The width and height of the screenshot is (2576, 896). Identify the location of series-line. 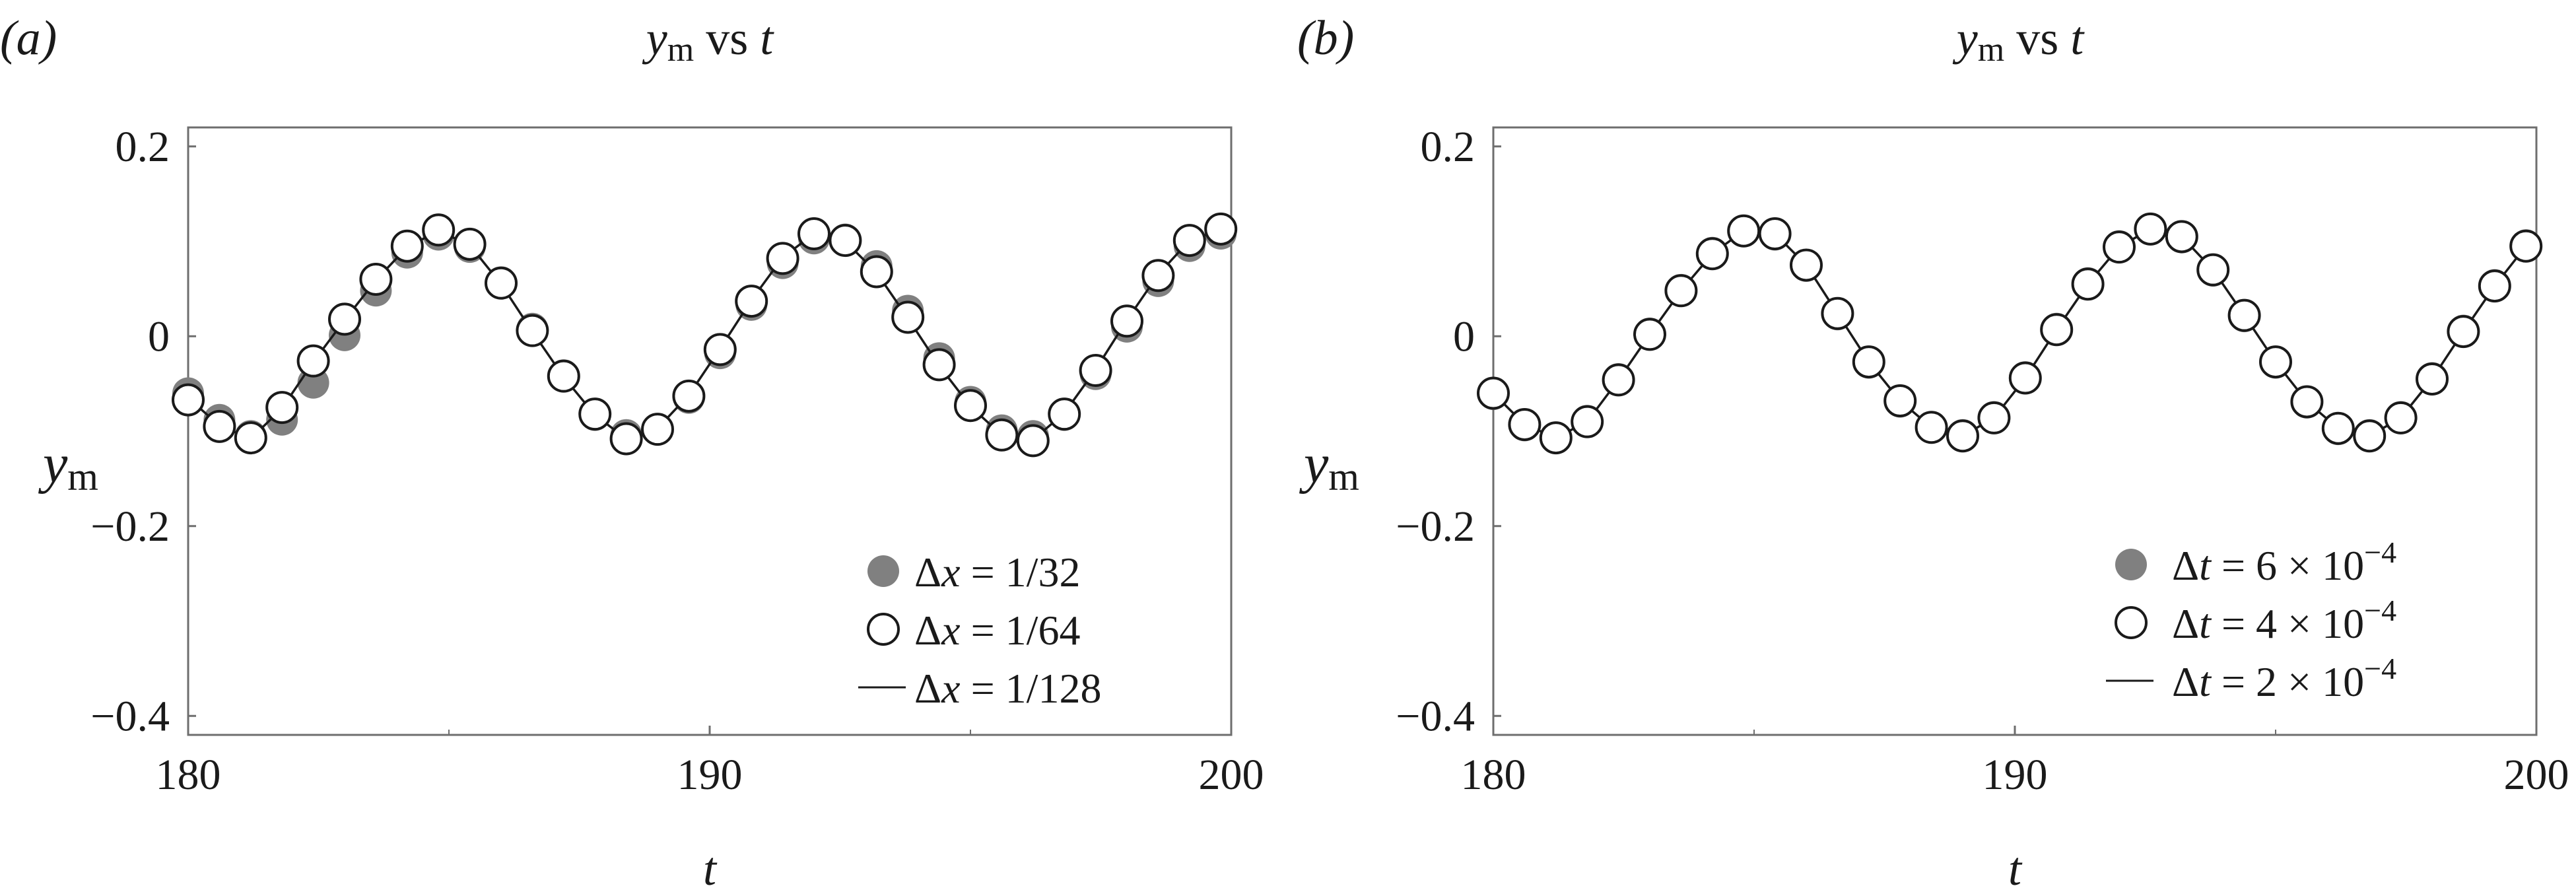
(704, 334).